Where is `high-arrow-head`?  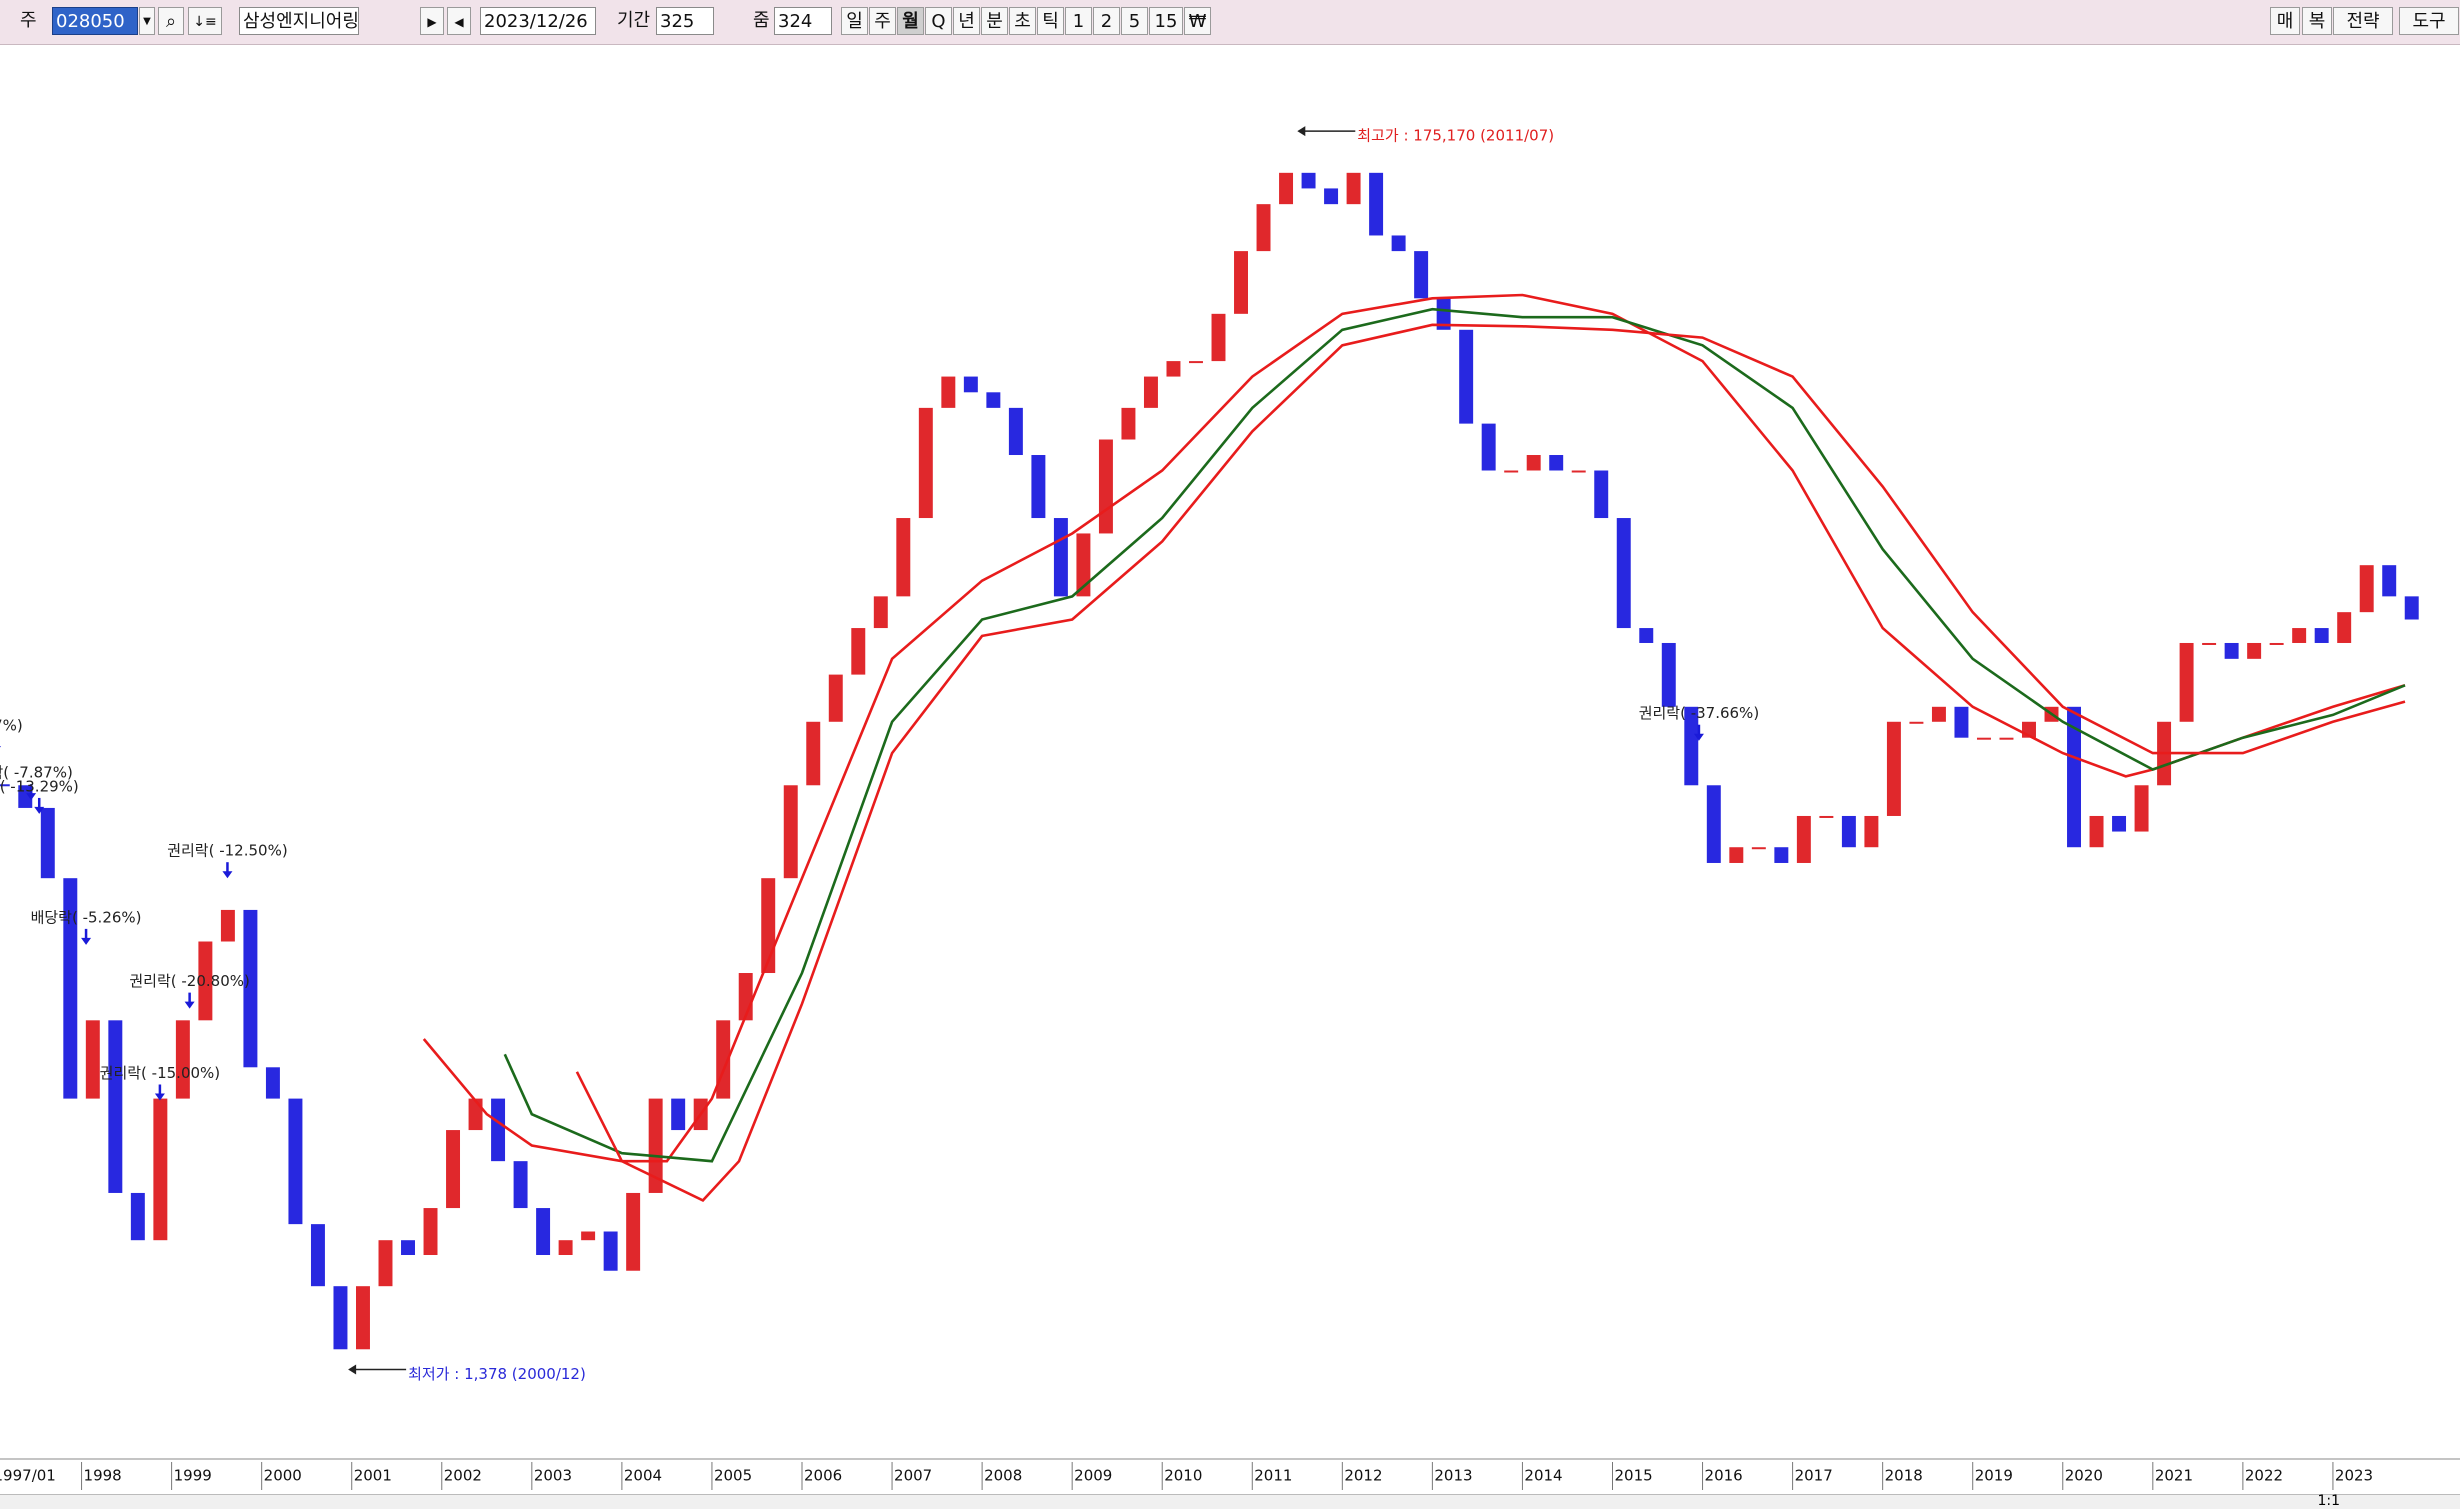
high-arrow-head is located at coordinates (1301, 131).